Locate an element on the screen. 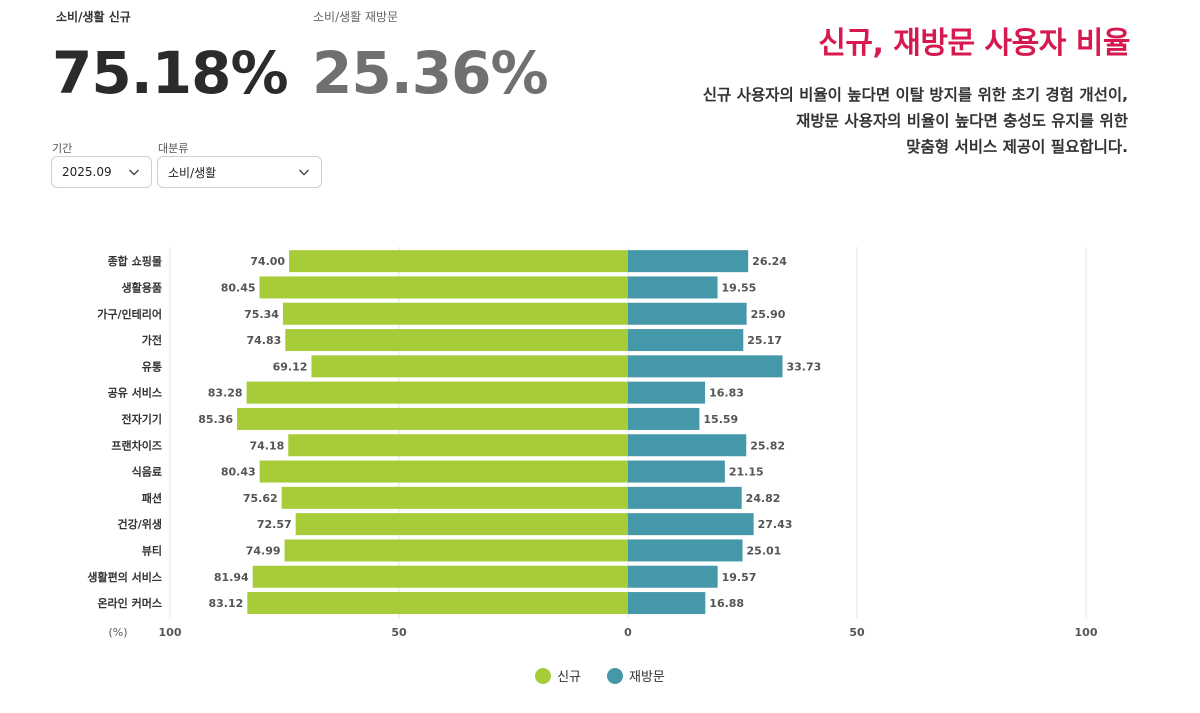 The height and width of the screenshot is (713, 1200). period-select: 2025.09 is located at coordinates (101, 172).